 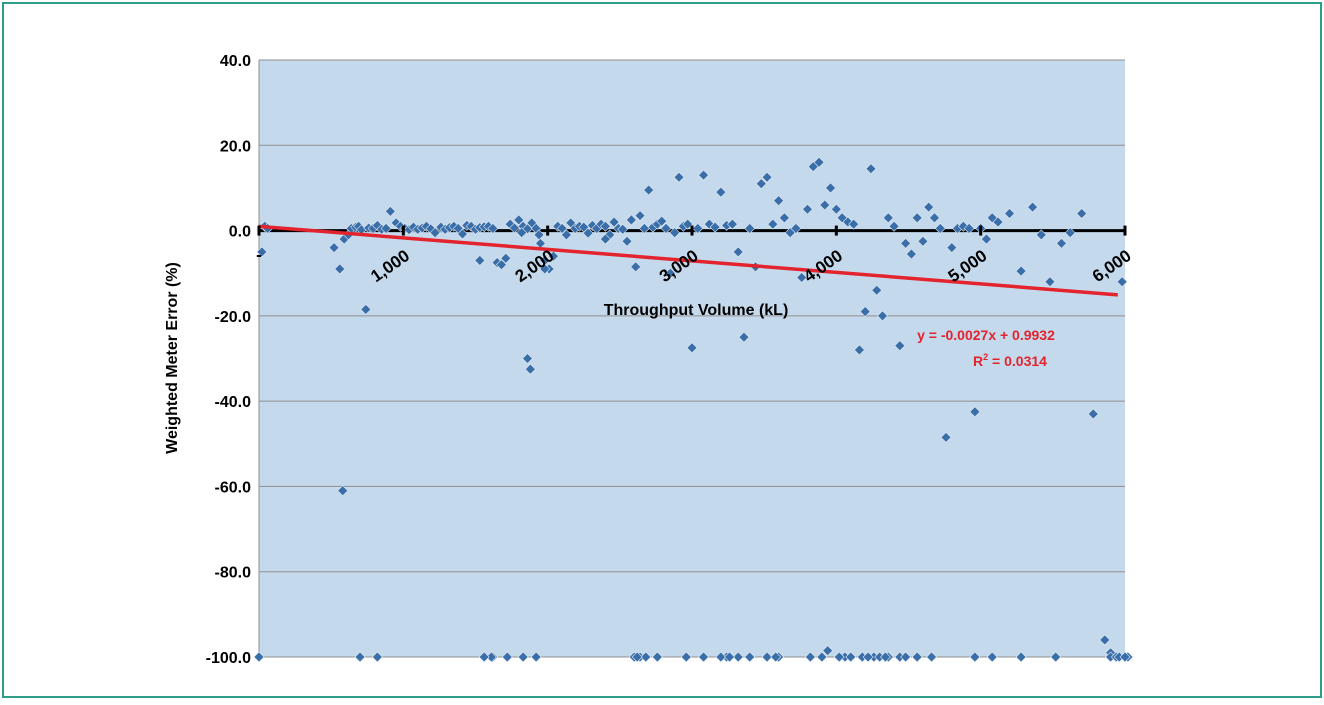 What do you see at coordinates (233, 402) in the screenshot?
I see `y-tick-label: -40.0` at bounding box center [233, 402].